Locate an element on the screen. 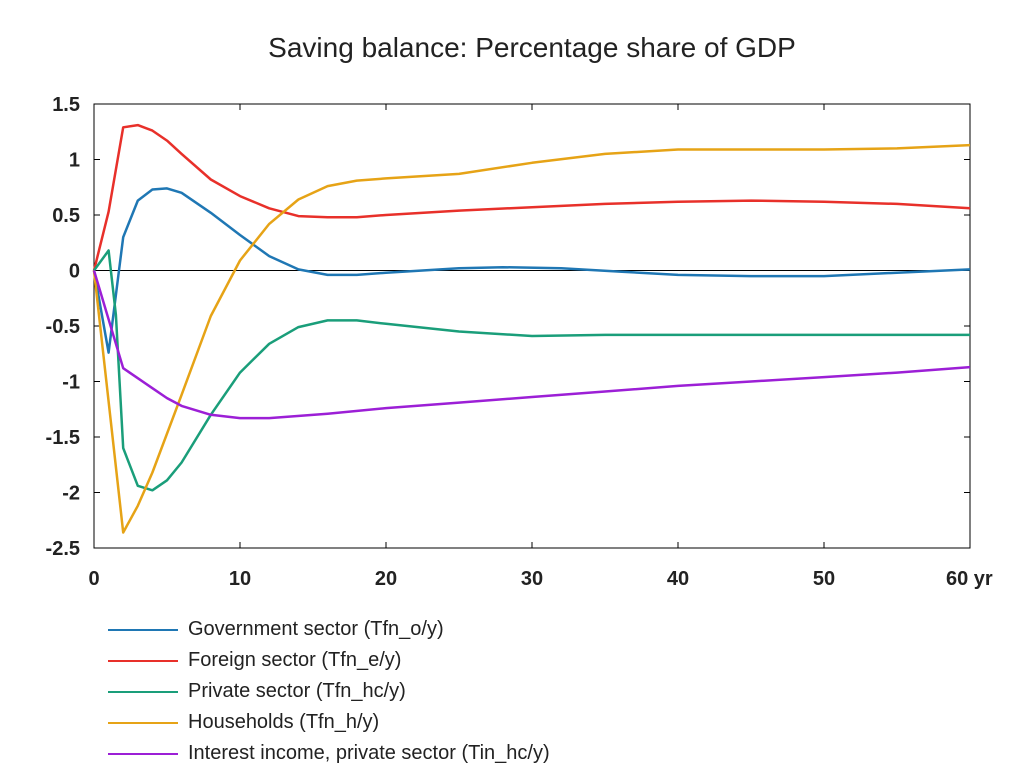 This screenshot has width=1024, height=778. legend-item: Households (Tfn_h/y) is located at coordinates (329, 722).